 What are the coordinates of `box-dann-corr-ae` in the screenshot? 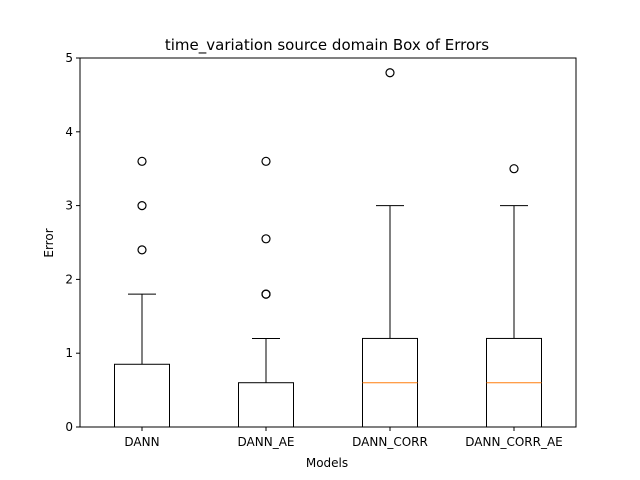 It's located at (514, 296).